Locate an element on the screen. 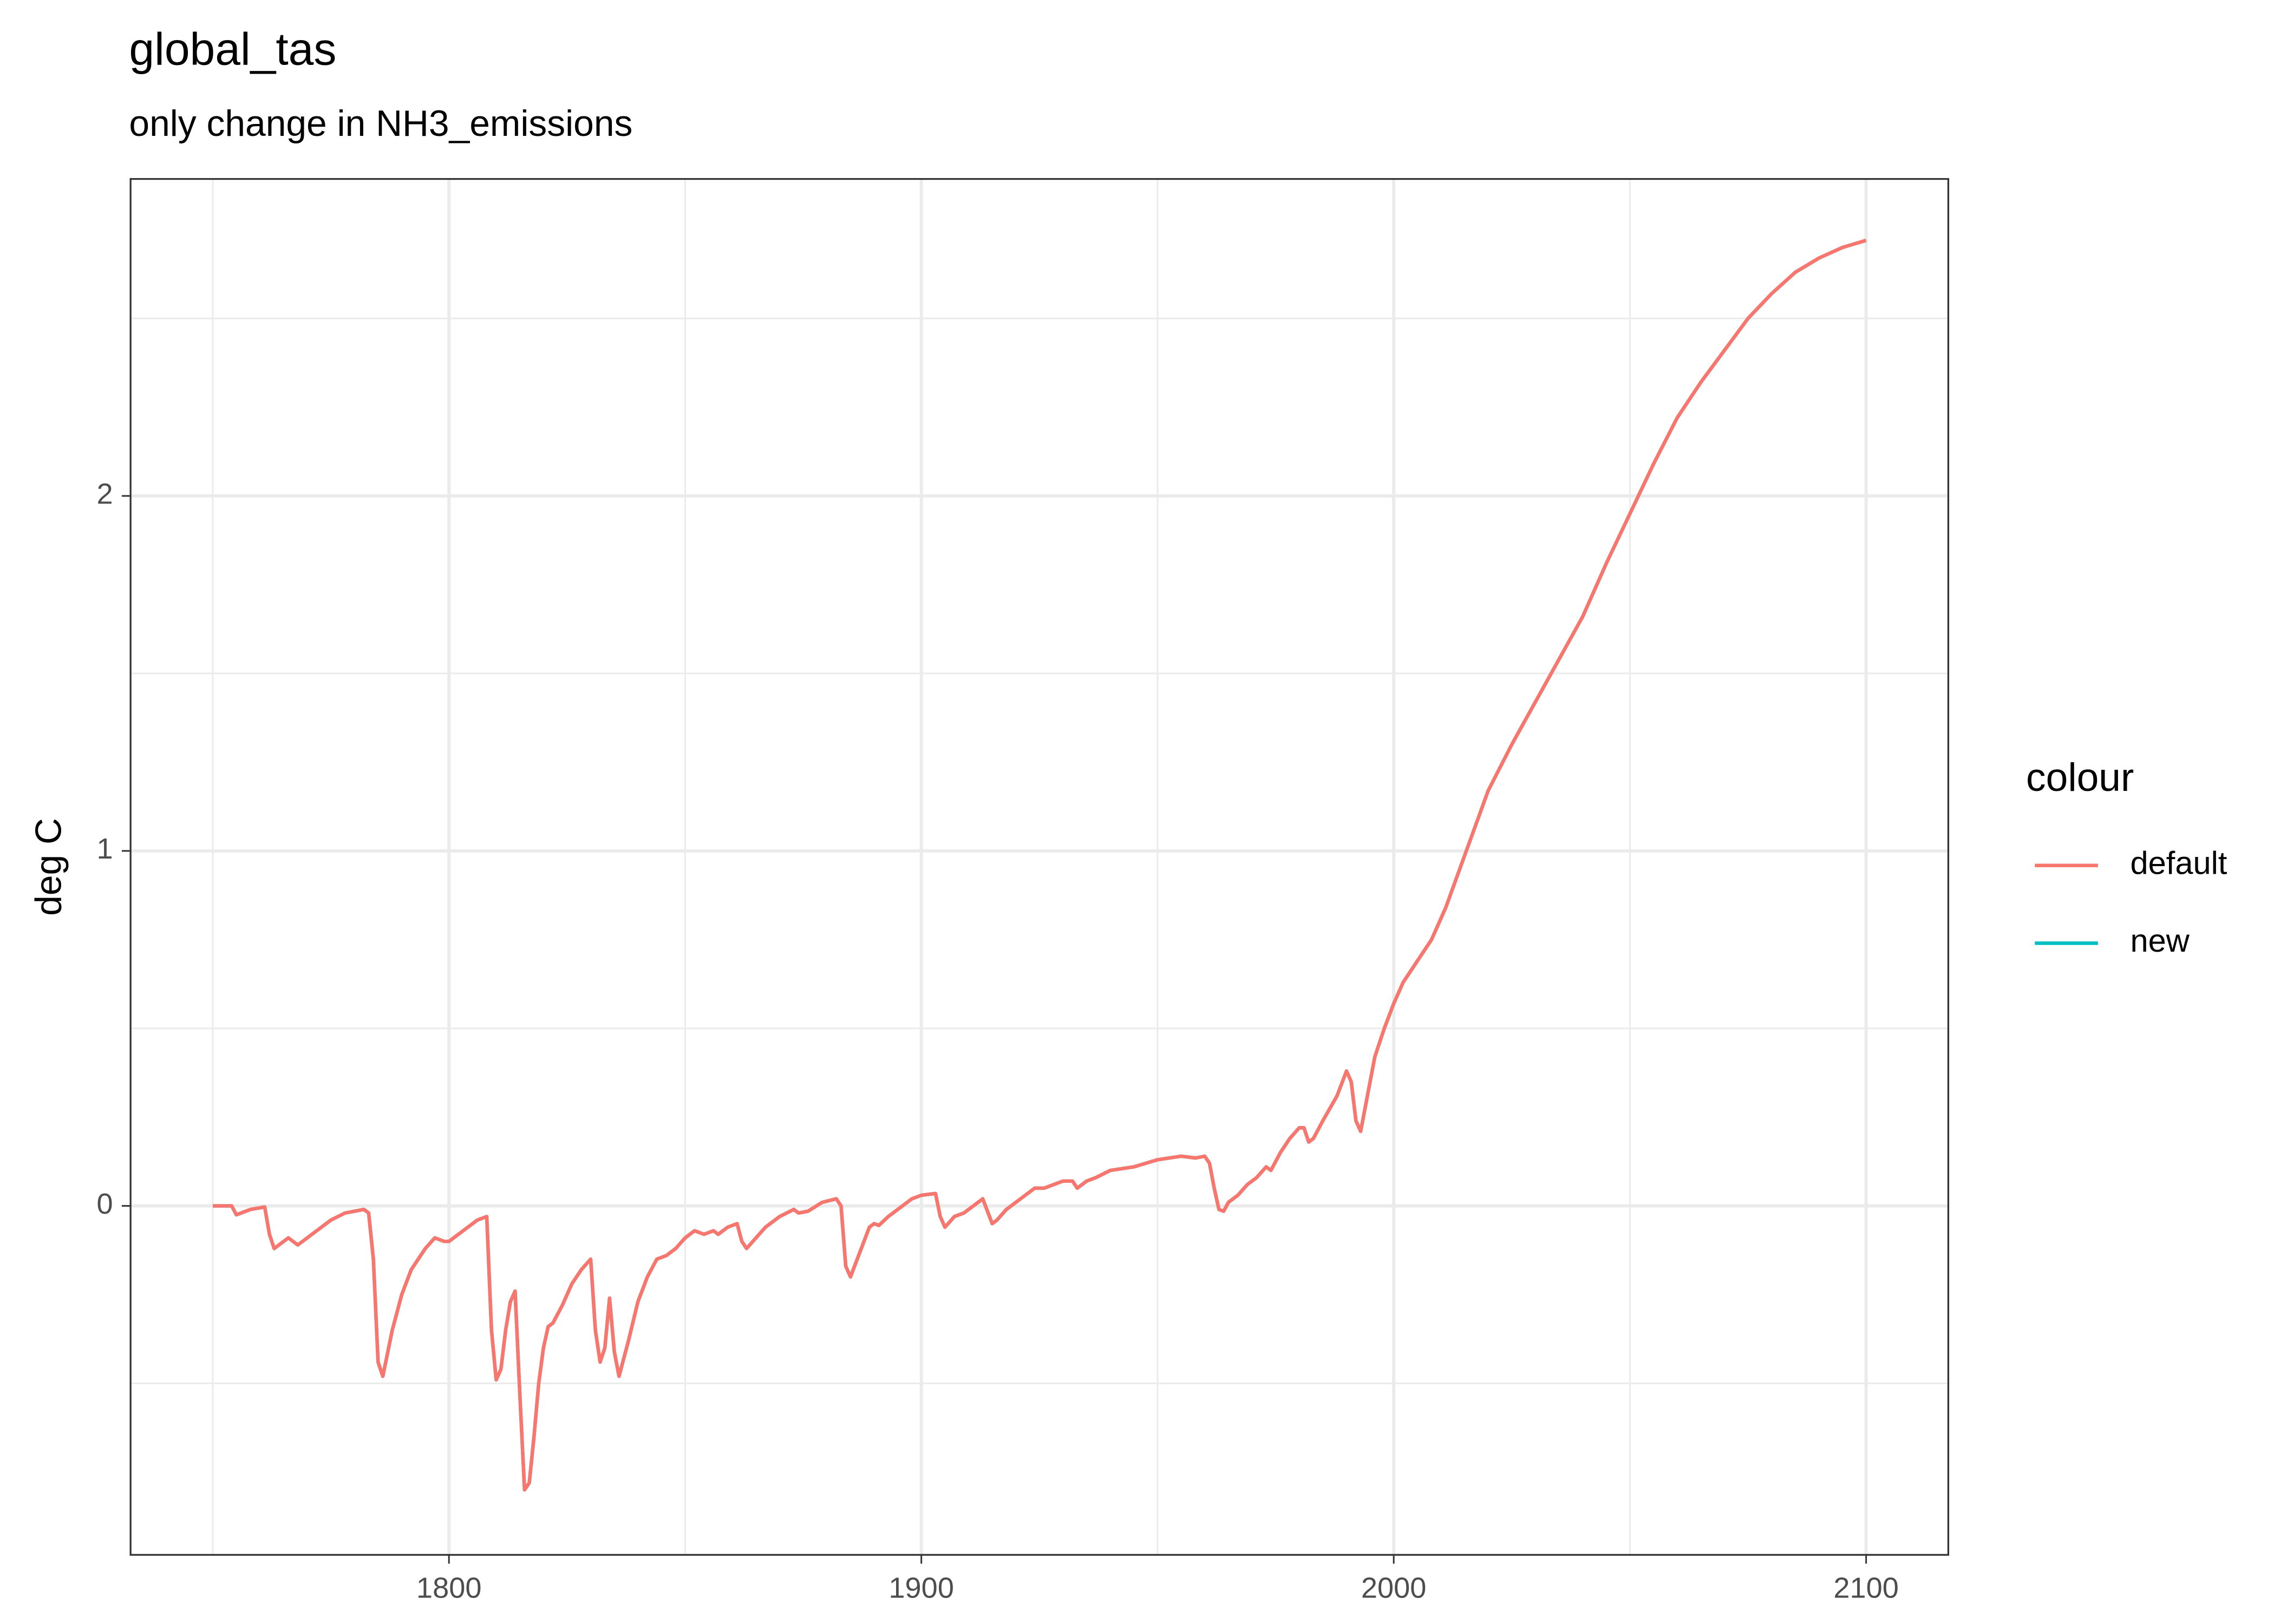 Image resolution: width=2274 pixels, height=1624 pixels. legend-label: default is located at coordinates (2179, 862).